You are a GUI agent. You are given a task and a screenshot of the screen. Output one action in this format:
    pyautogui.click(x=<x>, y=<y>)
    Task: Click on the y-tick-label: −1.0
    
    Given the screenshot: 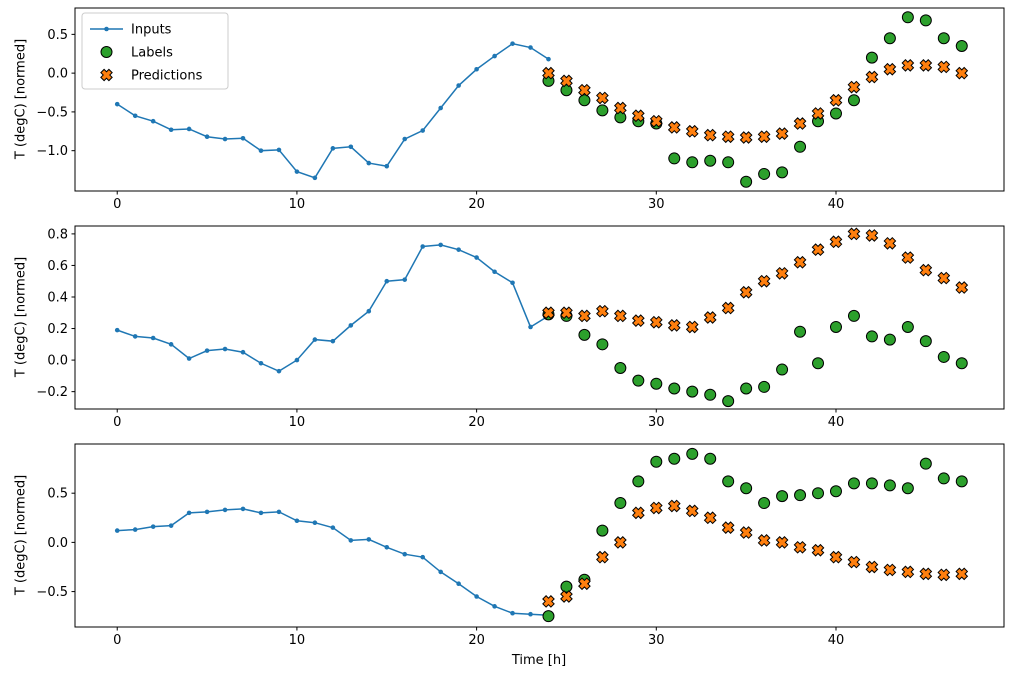 What is the action you would take?
    pyautogui.click(x=52, y=151)
    